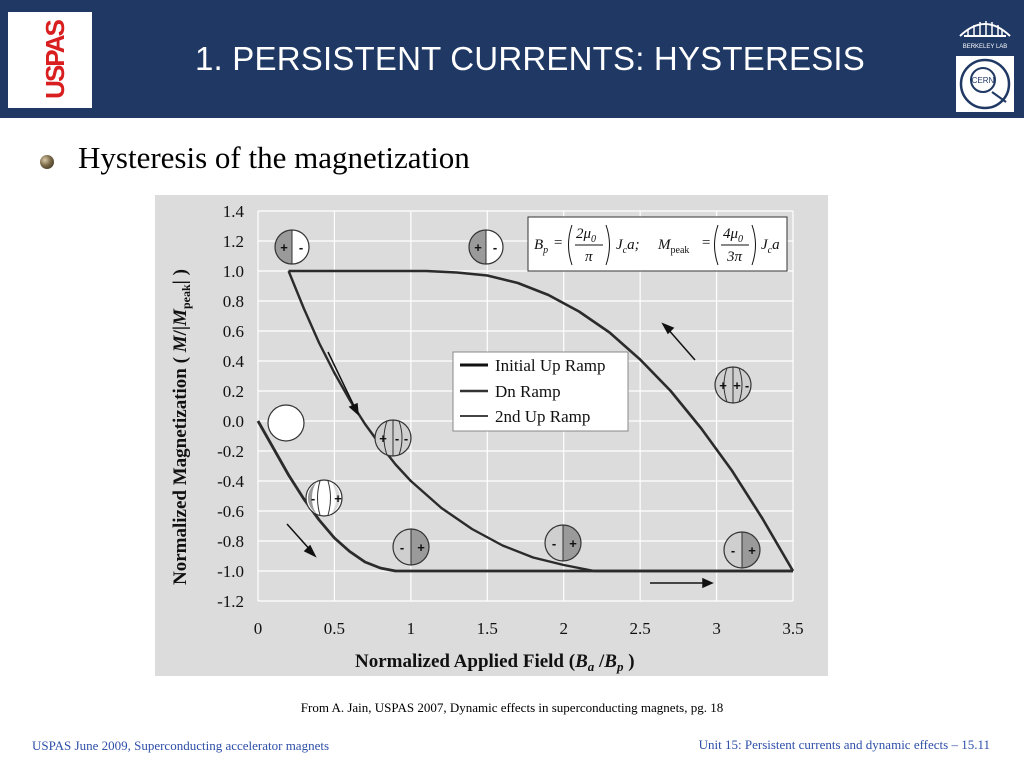 This screenshot has height=768, width=1024. Describe the element at coordinates (230, 541) in the screenshot. I see `y-tick-label: -0.8` at that location.